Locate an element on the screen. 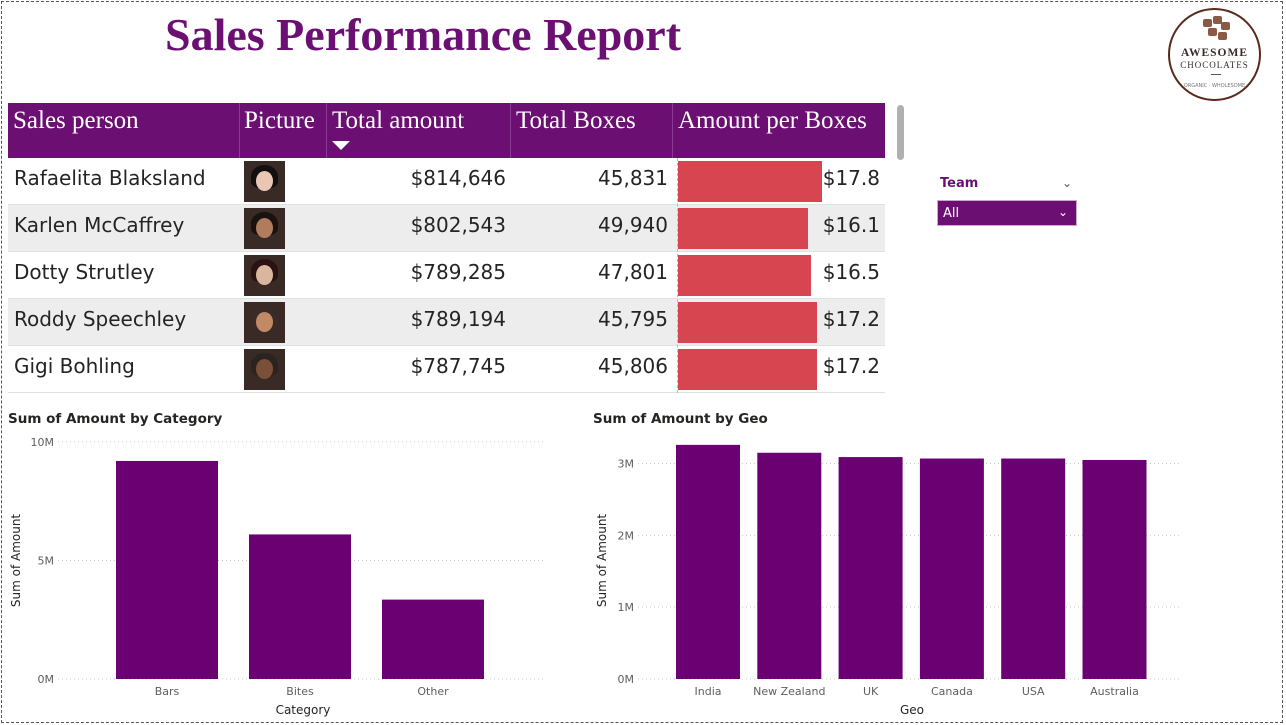 The height and width of the screenshot is (725, 1286). sales-person-name: Gigi Bohling is located at coordinates (74, 366).